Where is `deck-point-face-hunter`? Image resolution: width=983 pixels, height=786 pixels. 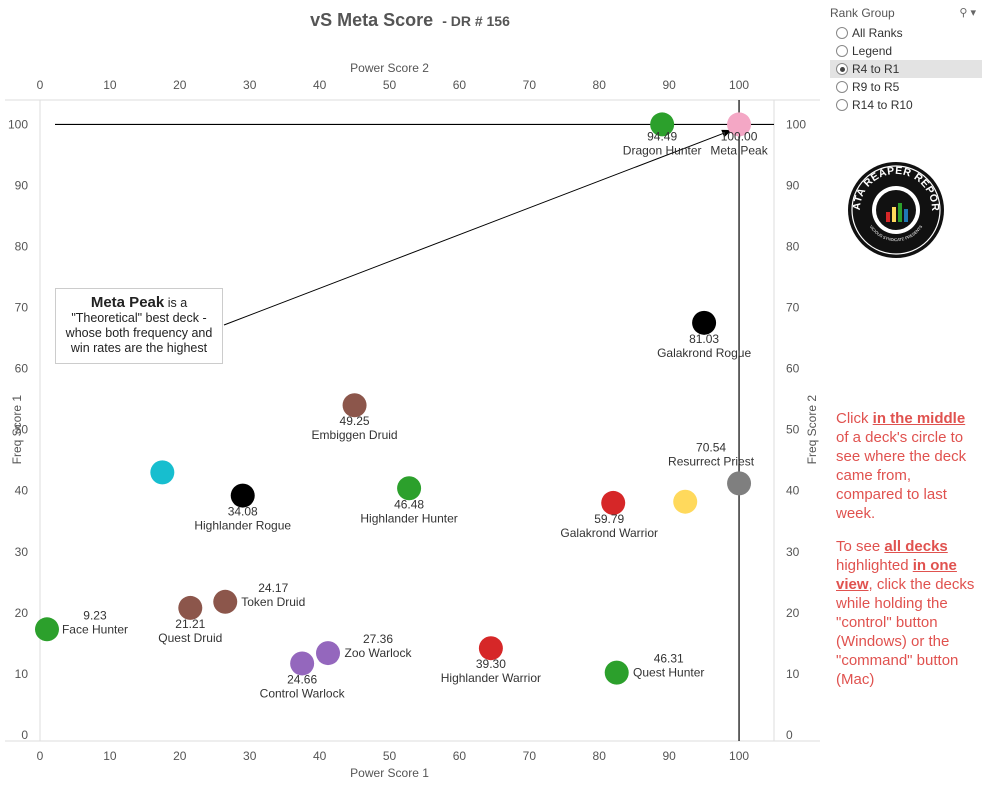 deck-point-face-hunter is located at coordinates (46, 629).